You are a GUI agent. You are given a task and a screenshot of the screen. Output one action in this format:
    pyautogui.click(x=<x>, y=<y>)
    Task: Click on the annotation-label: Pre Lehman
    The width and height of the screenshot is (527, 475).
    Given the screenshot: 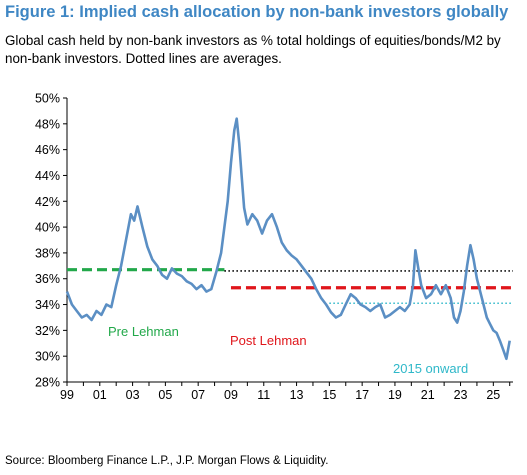 What is the action you would take?
    pyautogui.click(x=143, y=331)
    